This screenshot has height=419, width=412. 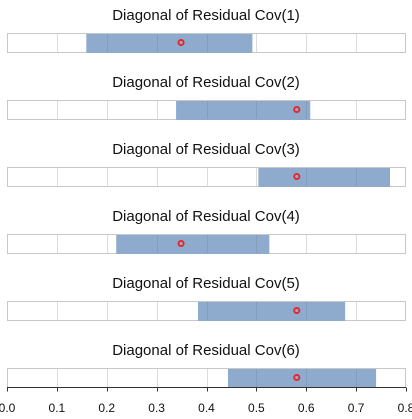 What do you see at coordinates (206, 350) in the screenshot?
I see `panel-title-6: Diagonal of Residual Cov(6)` at bounding box center [206, 350].